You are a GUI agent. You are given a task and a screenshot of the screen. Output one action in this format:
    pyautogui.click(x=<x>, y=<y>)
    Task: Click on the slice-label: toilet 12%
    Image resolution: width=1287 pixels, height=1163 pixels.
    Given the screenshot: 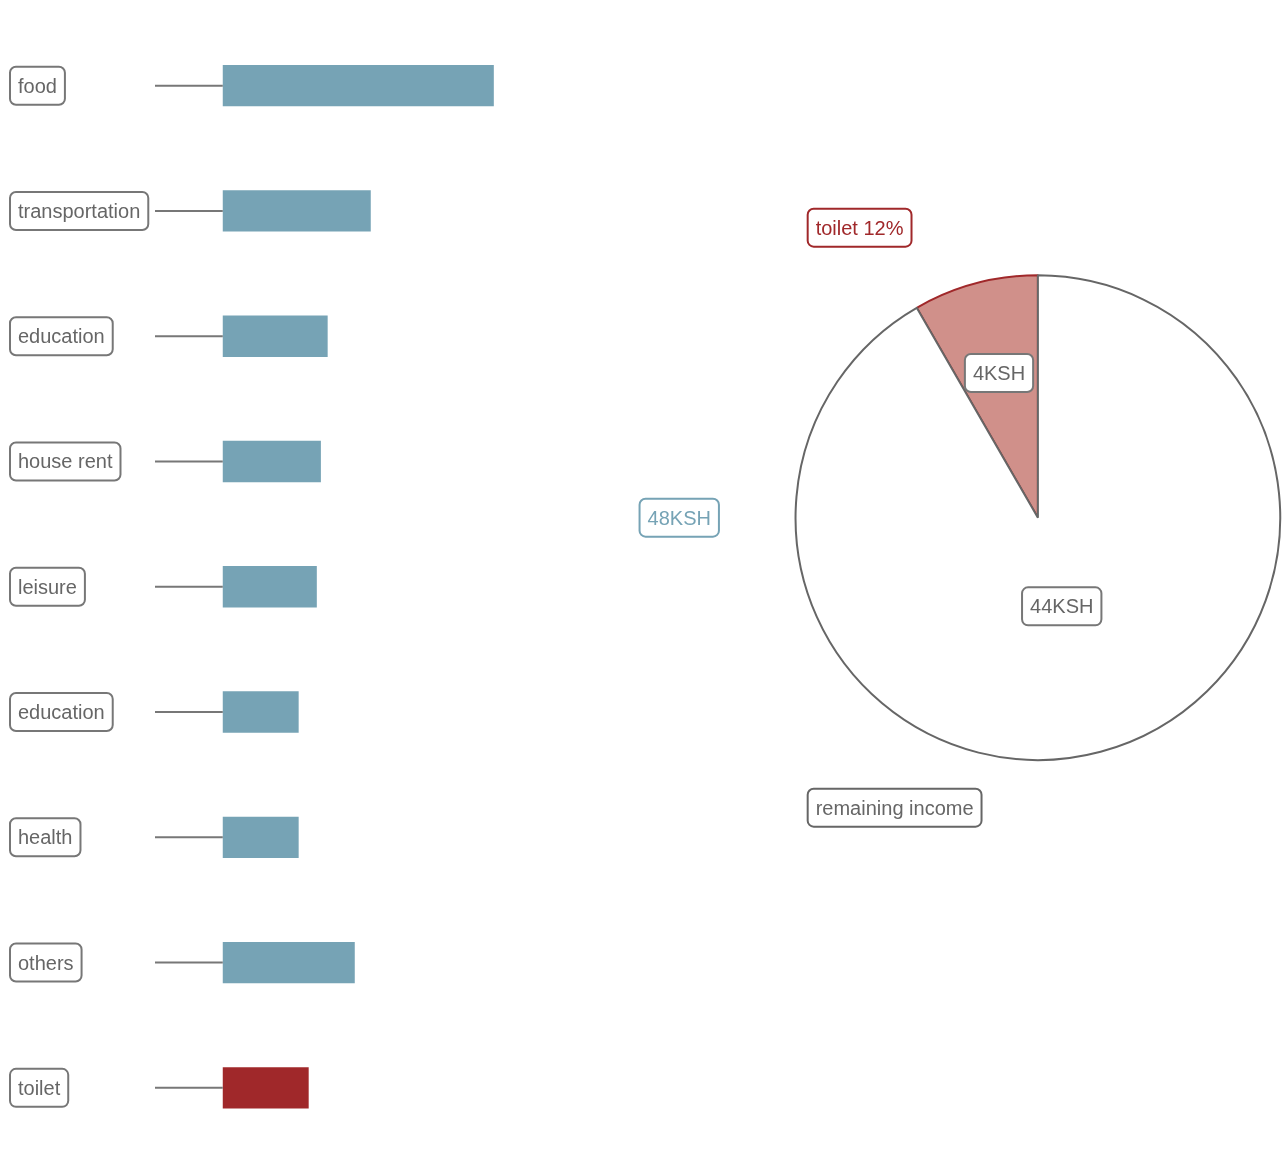 What is the action you would take?
    pyautogui.click(x=859, y=227)
    